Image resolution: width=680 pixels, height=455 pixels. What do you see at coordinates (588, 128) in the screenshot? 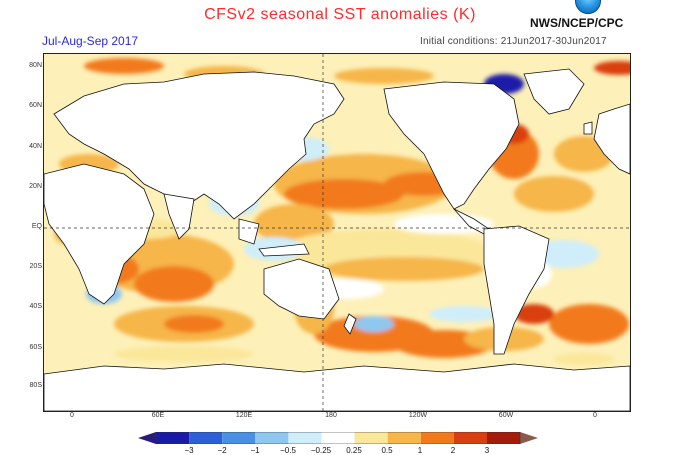
I see `uk-landmass` at bounding box center [588, 128].